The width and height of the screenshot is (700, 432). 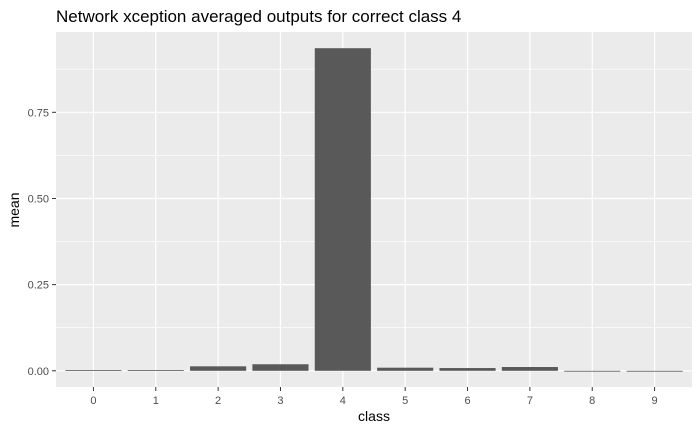 I want to click on x-tick-label: 5, so click(x=405, y=401).